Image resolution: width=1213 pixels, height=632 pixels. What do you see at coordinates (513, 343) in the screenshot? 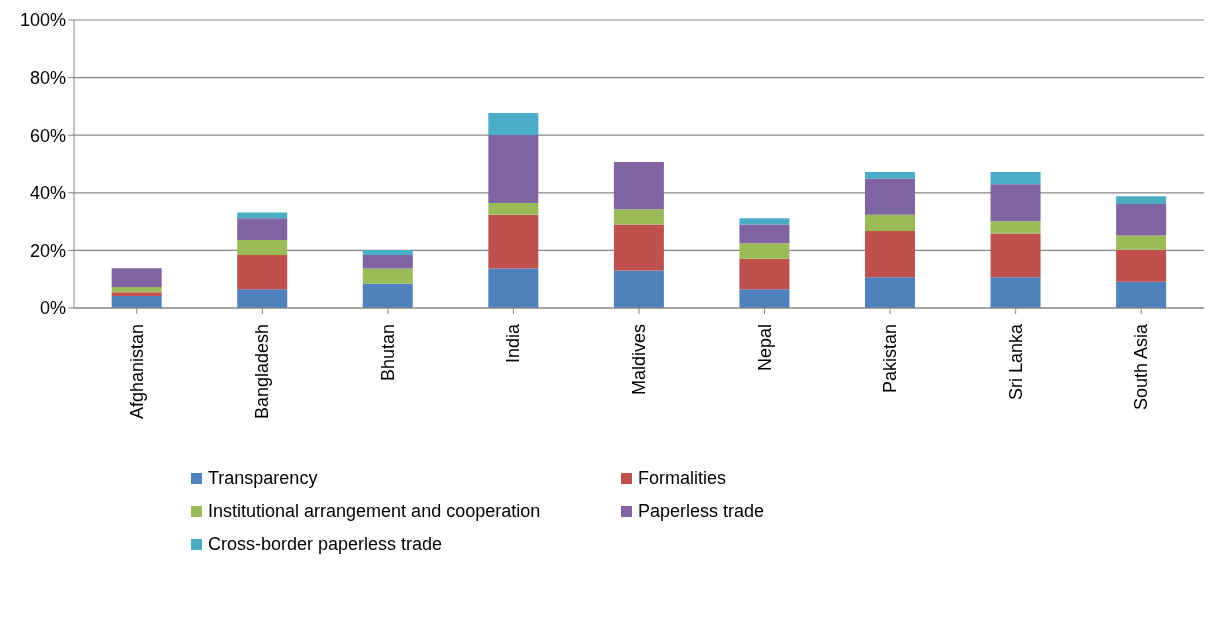
I see `x-tick-label: India` at bounding box center [513, 343].